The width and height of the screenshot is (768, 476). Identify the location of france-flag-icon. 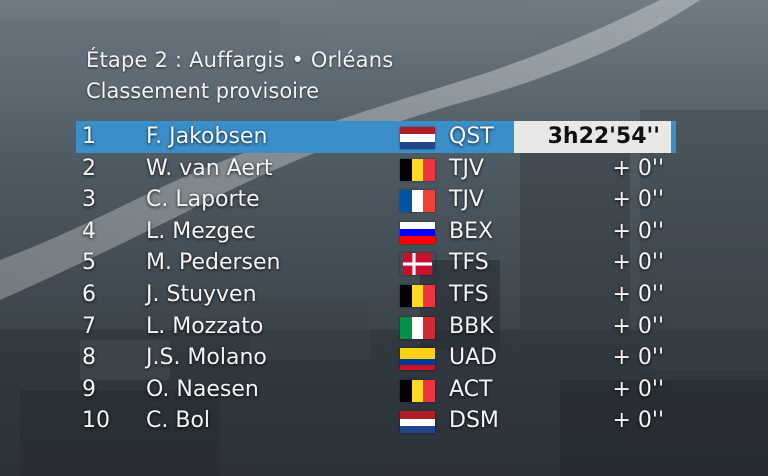
(417, 201).